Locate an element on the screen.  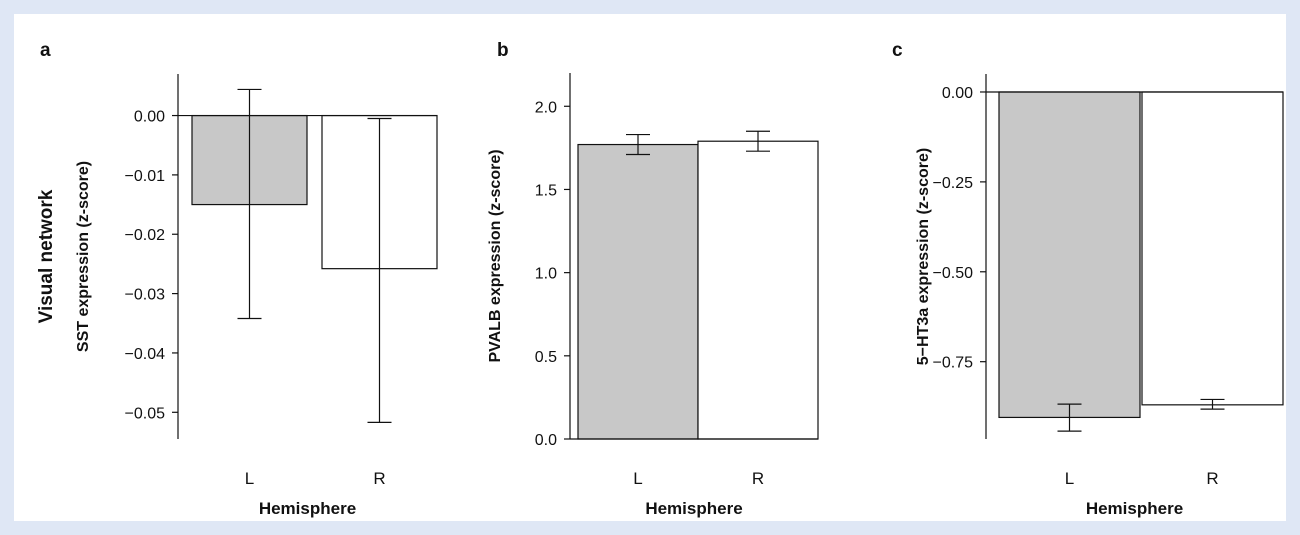
y-axis-label: 5−HT3a expression (z-score) is located at coordinates (923, 256).